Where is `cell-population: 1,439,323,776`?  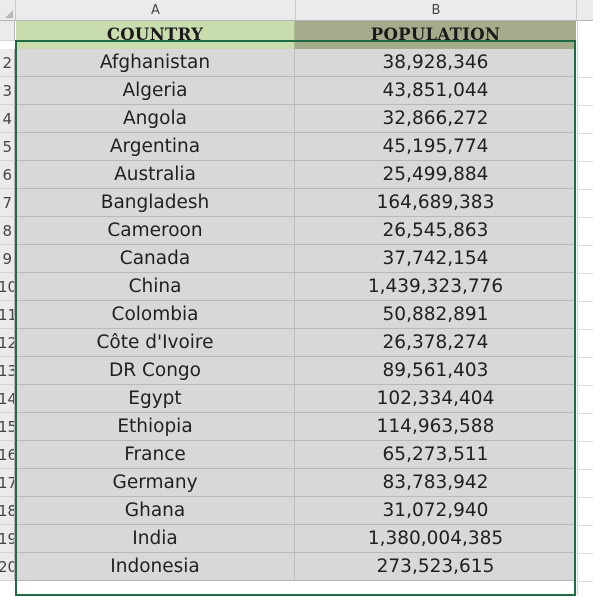 cell-population: 1,439,323,776 is located at coordinates (435, 286).